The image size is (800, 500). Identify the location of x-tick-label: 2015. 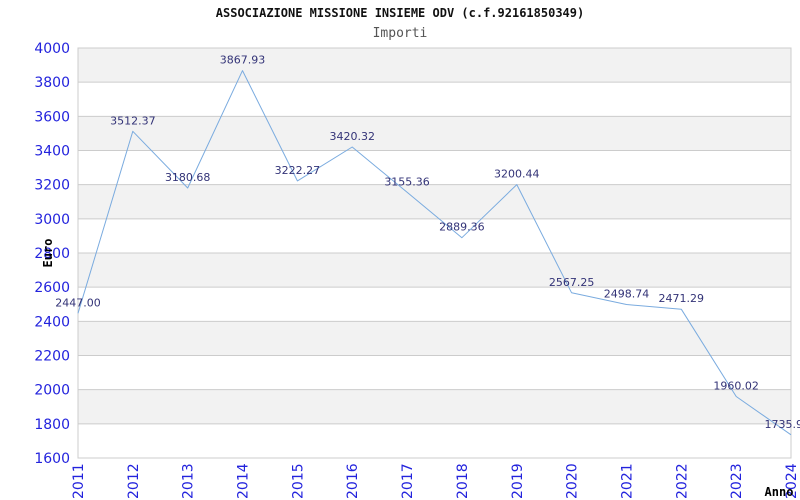
(298, 481).